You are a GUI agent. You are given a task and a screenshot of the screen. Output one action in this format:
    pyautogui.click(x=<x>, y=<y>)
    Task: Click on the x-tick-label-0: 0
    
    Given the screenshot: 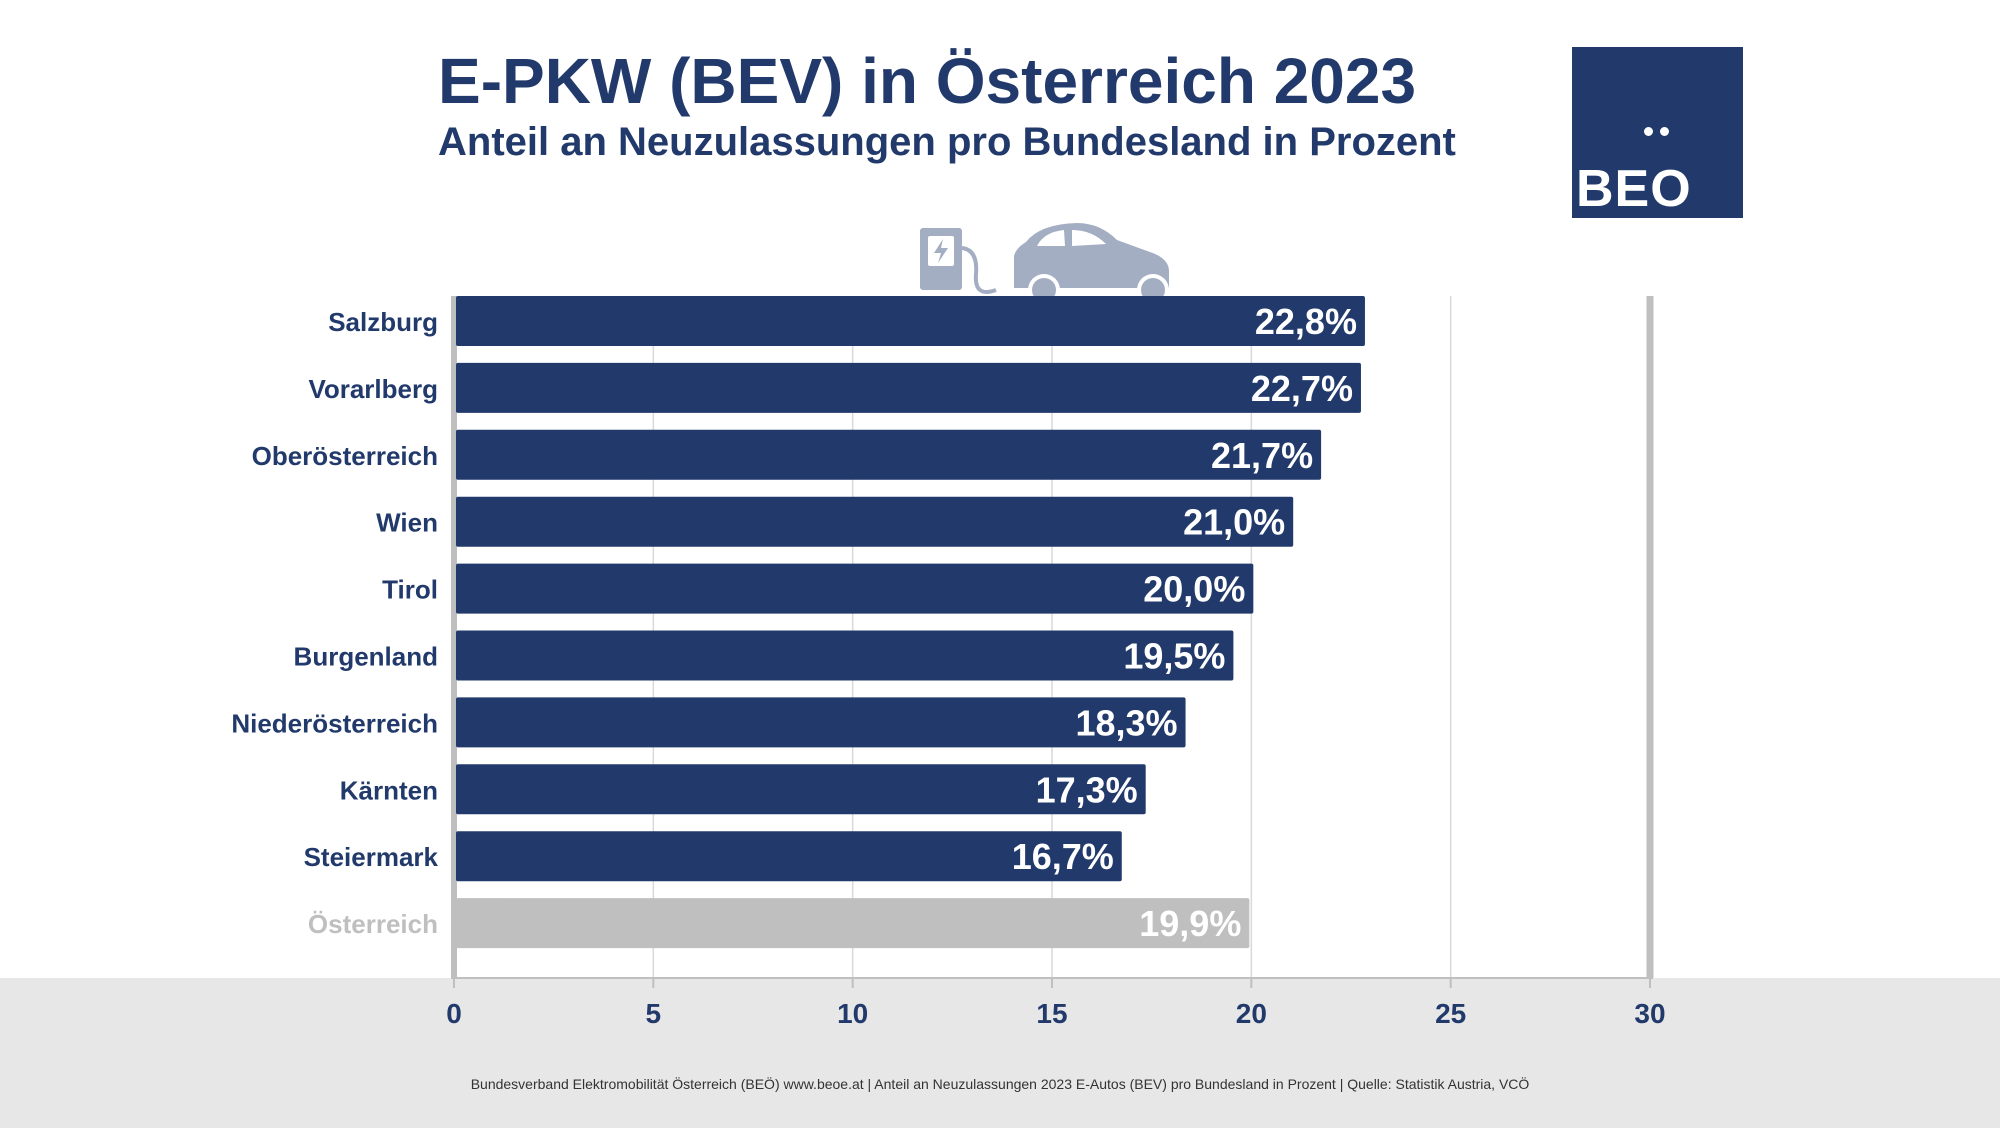 What is the action you would take?
    pyautogui.click(x=454, y=1013)
    